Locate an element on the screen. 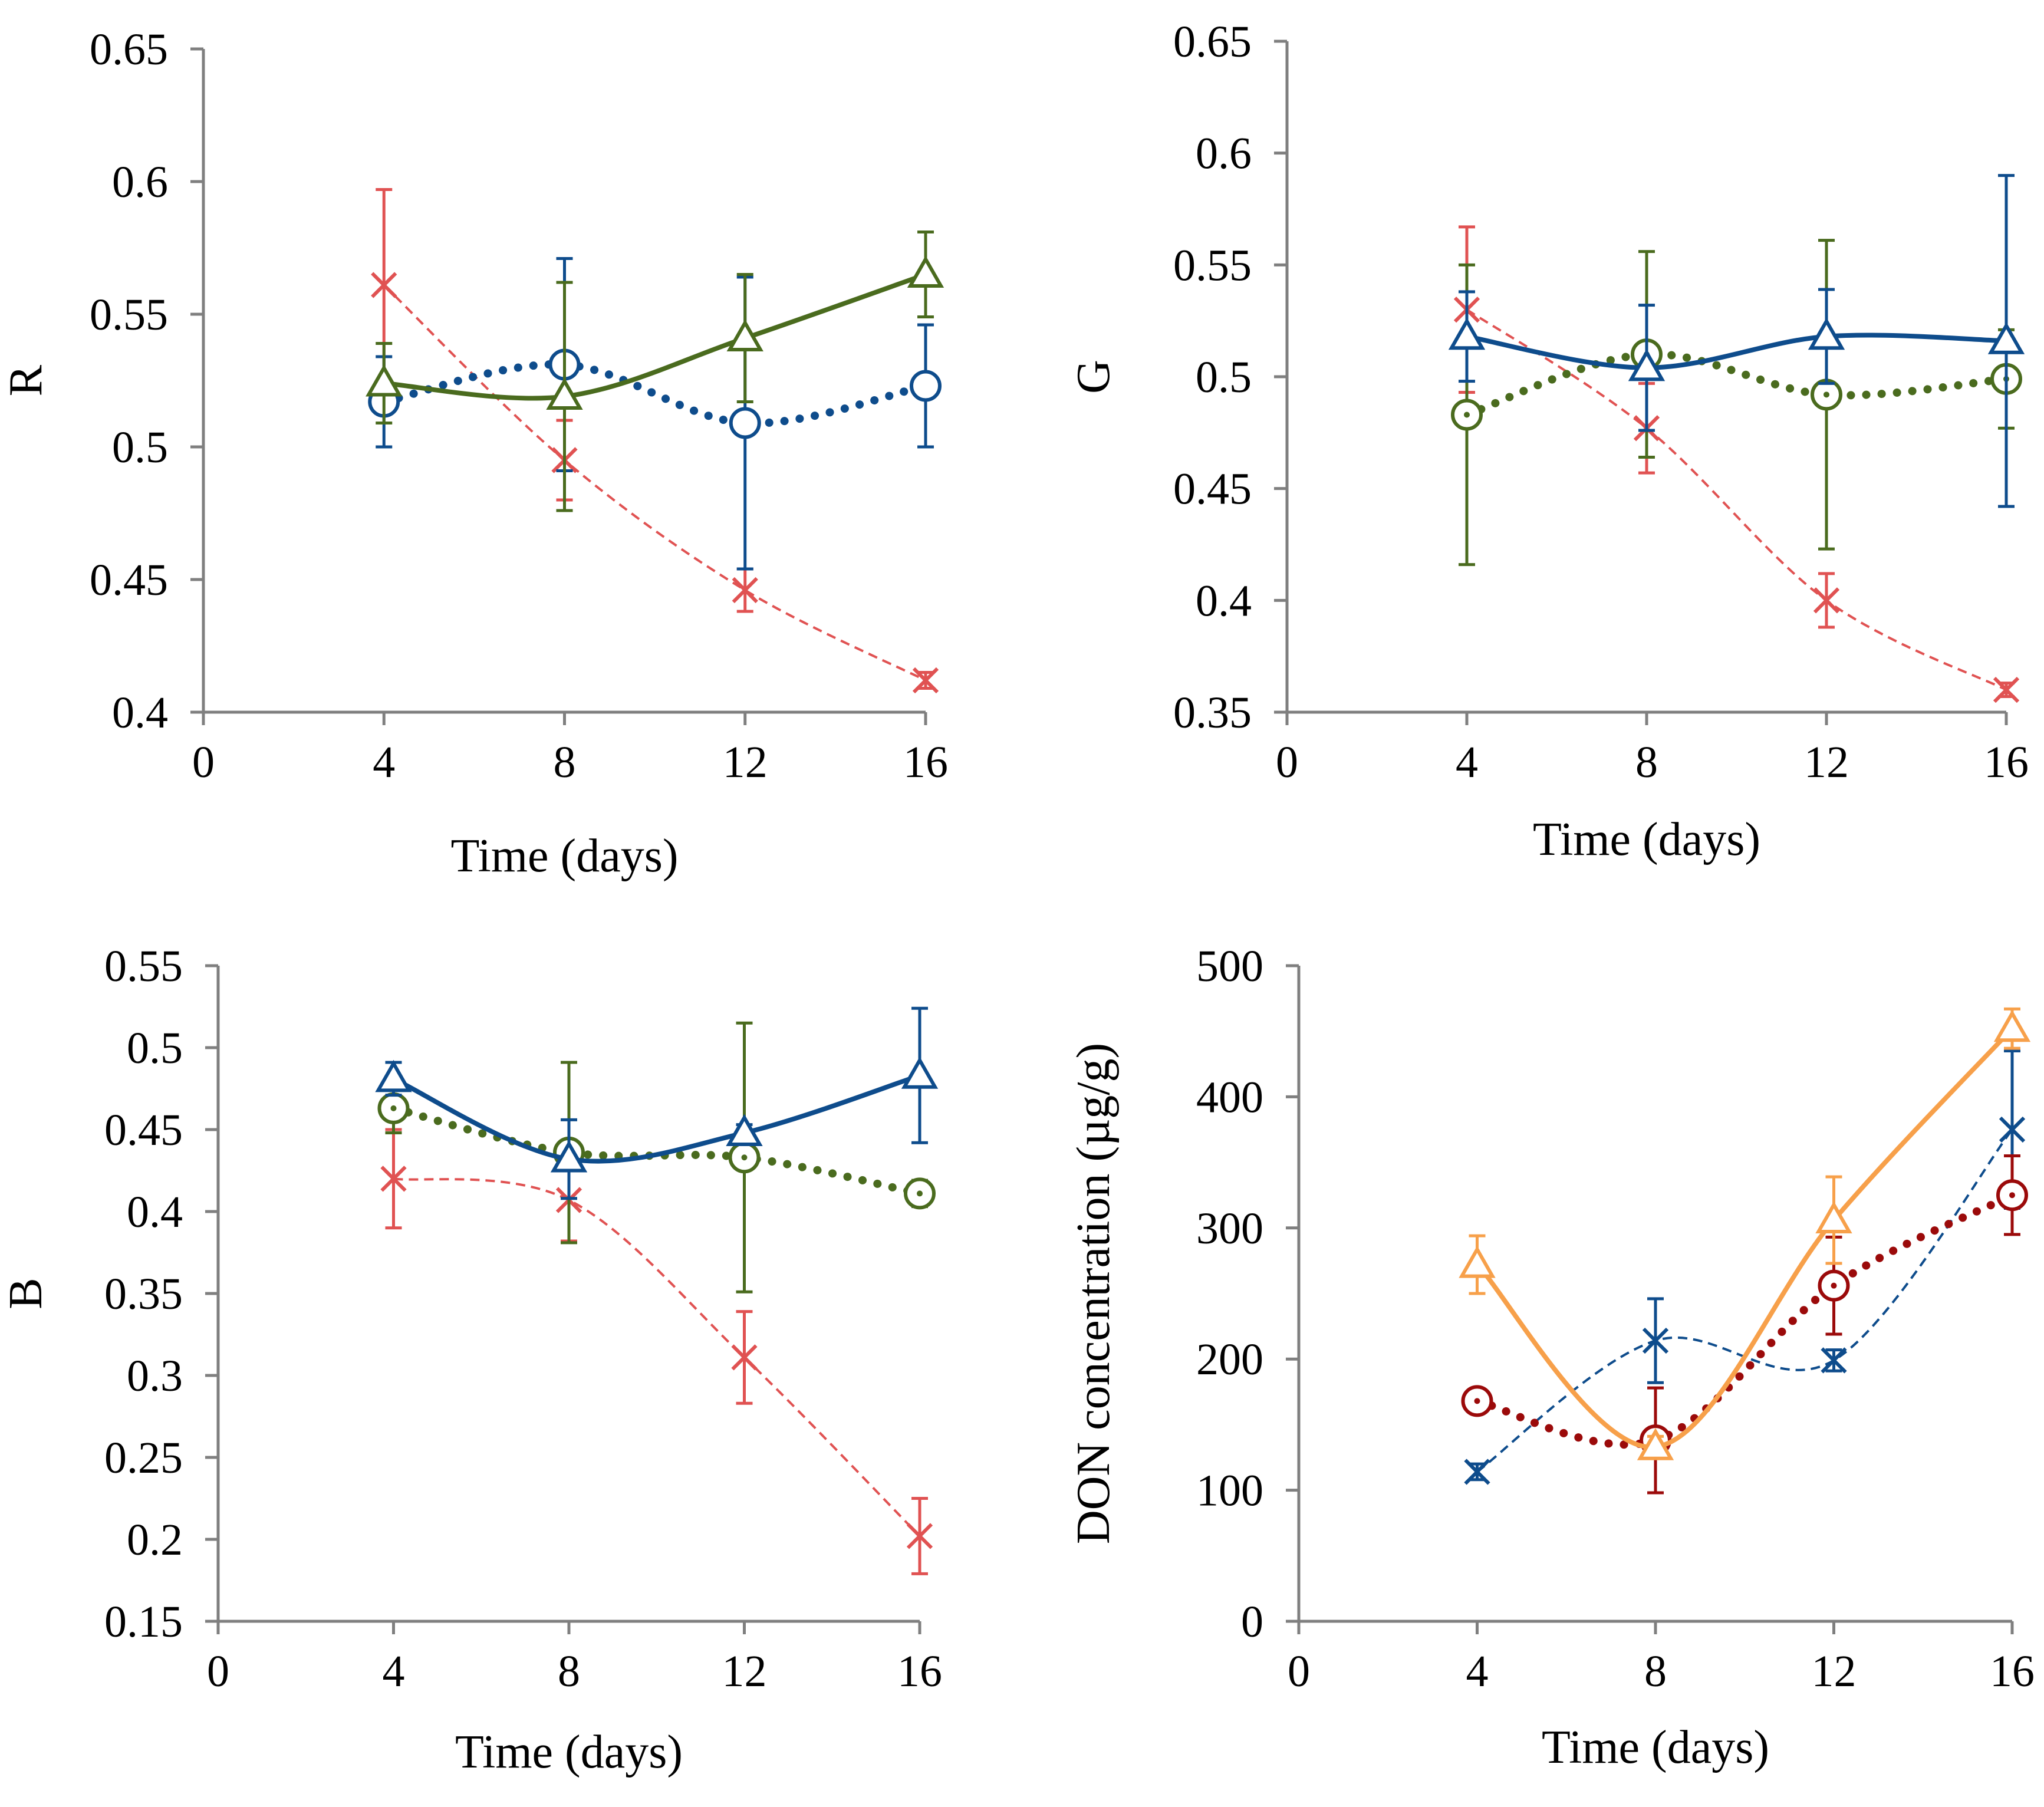 Image resolution: width=2044 pixels, height=1807 pixels. chart-b-red-cross-point is located at coordinates (393, 1179).